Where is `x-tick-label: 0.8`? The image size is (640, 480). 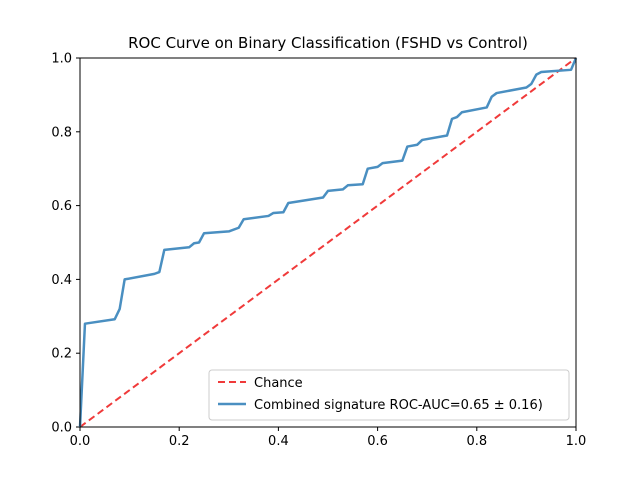 x-tick-label: 0.8 is located at coordinates (476, 441).